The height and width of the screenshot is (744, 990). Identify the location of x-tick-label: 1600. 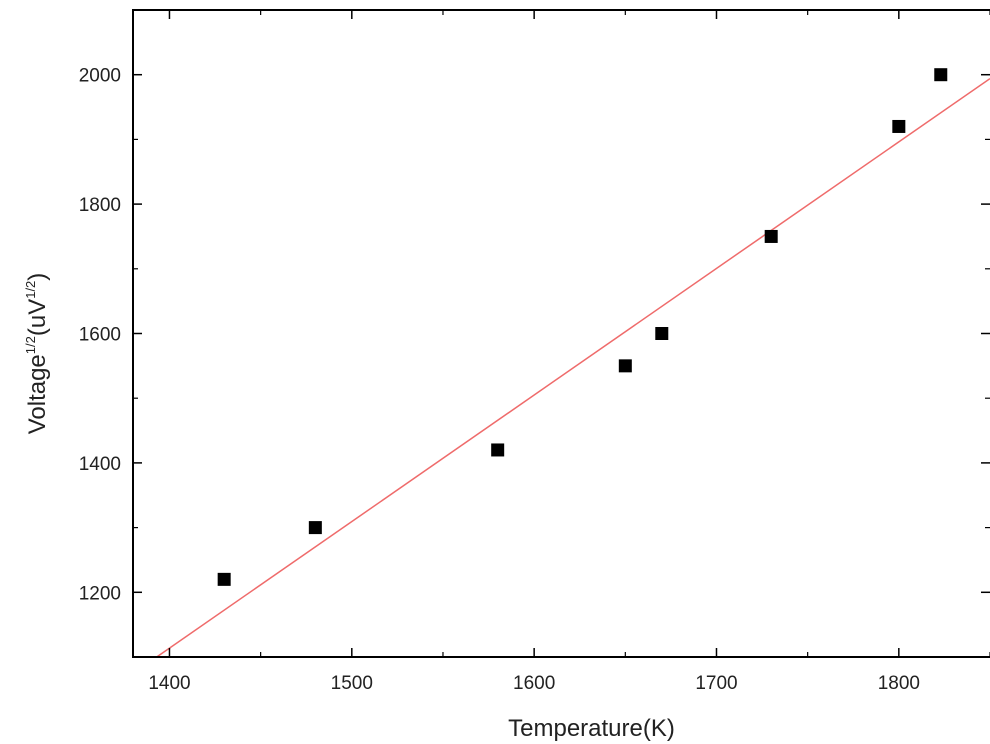
(534, 683).